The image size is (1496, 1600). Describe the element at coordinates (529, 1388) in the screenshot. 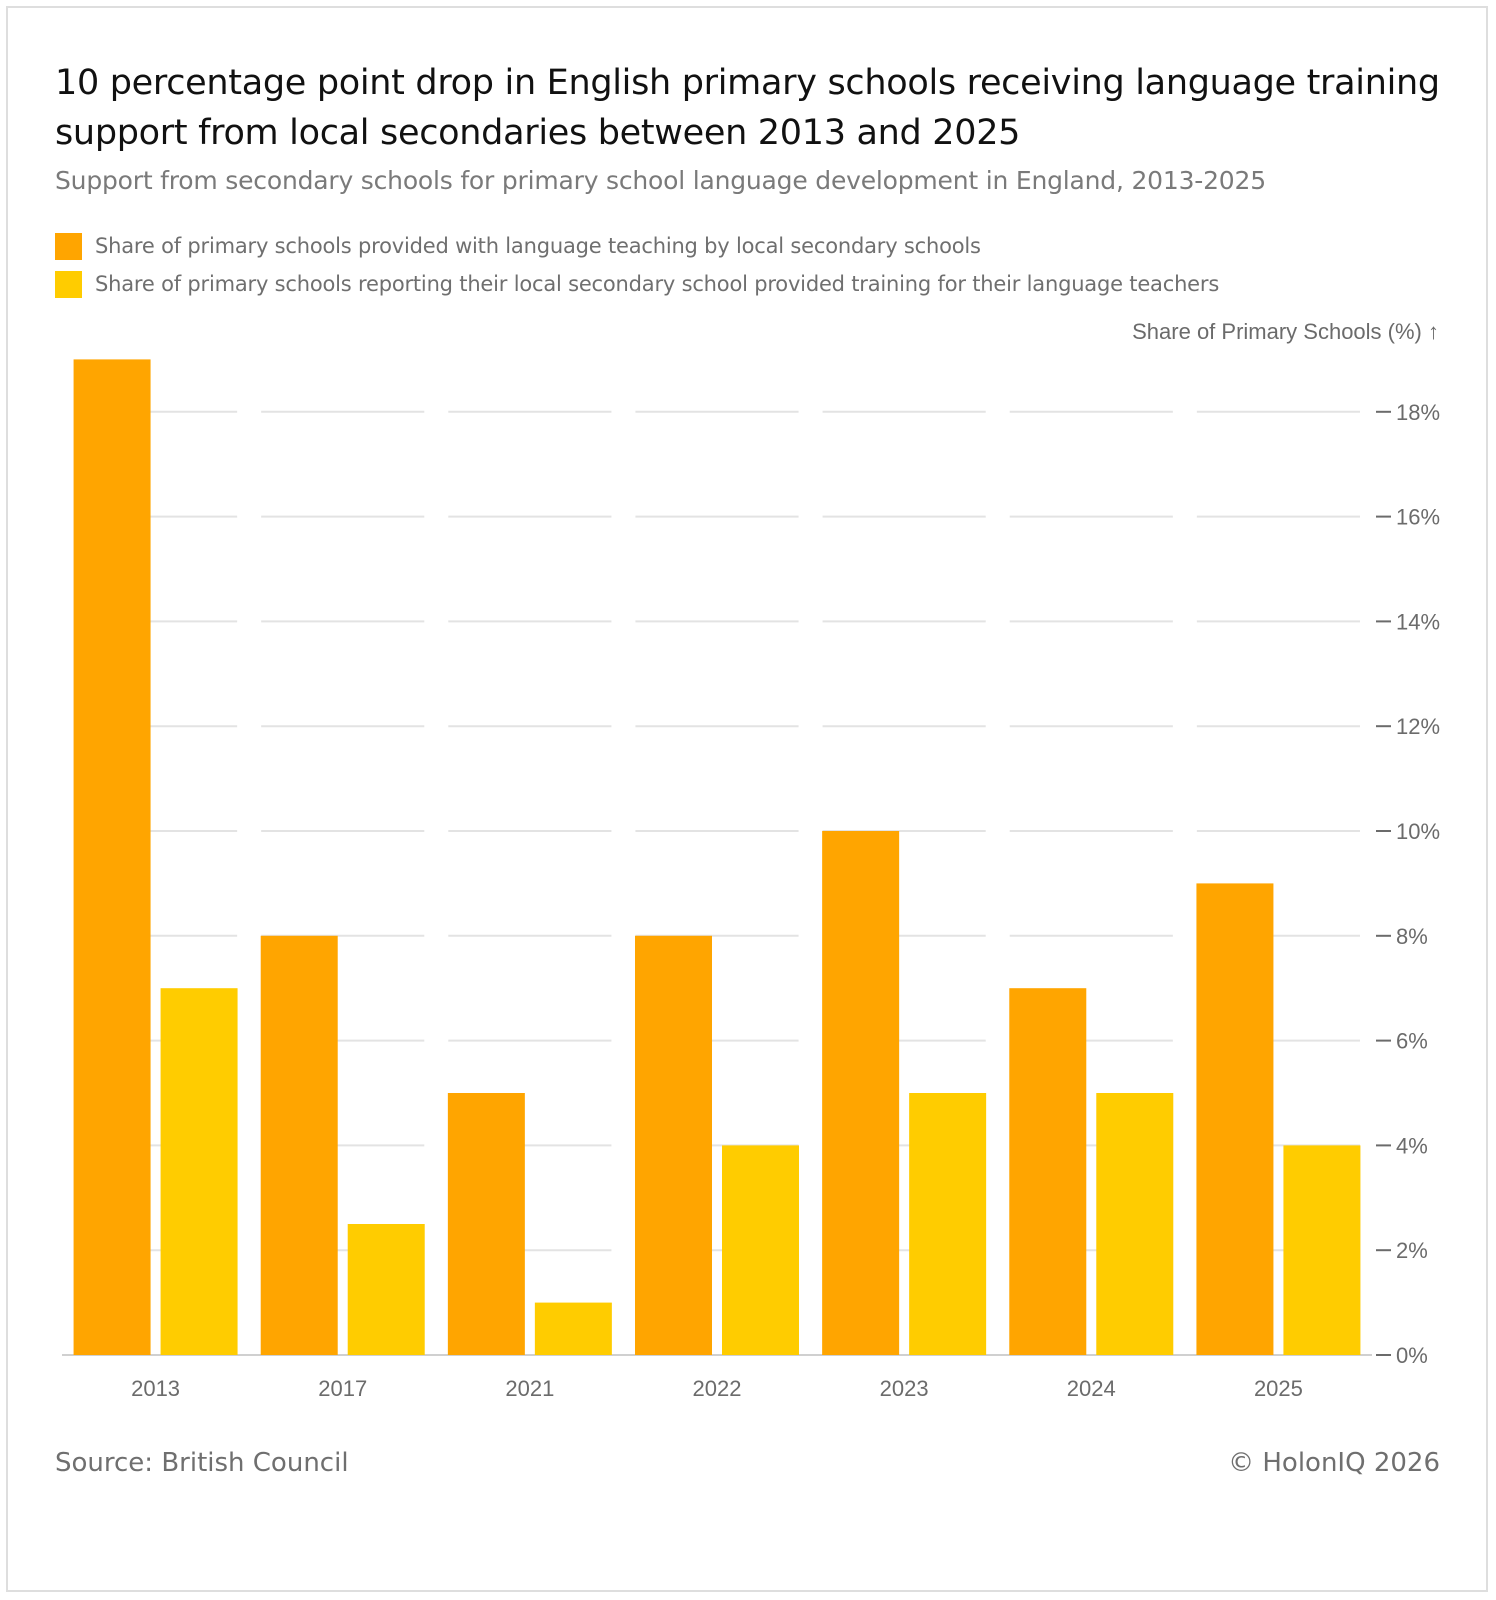

I see `x-tick-label: 2021` at that location.